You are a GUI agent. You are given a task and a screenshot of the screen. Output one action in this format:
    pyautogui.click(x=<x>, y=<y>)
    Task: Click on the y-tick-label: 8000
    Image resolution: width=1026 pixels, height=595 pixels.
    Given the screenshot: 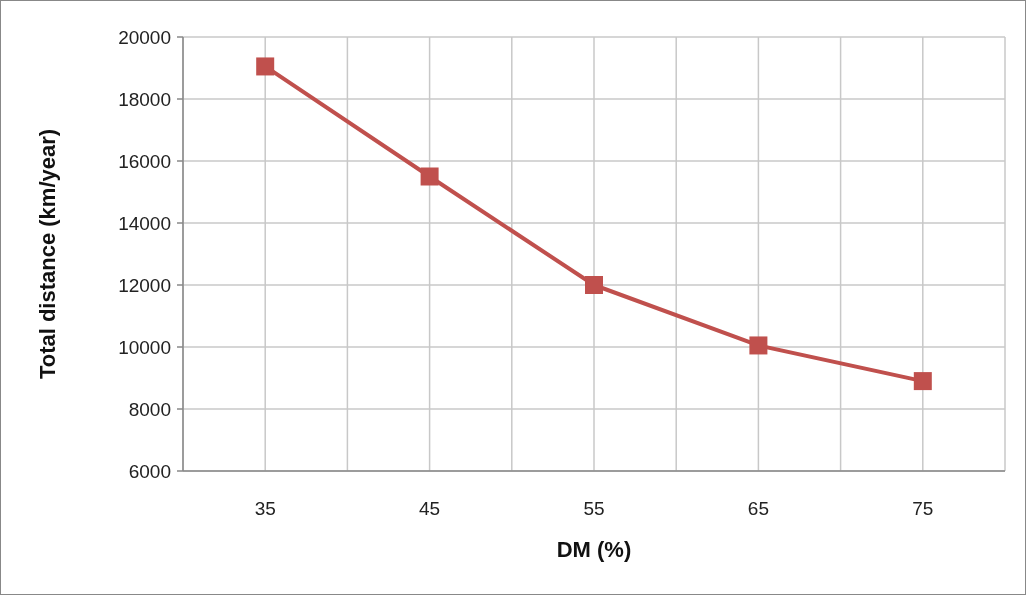 What is the action you would take?
    pyautogui.click(x=149, y=409)
    